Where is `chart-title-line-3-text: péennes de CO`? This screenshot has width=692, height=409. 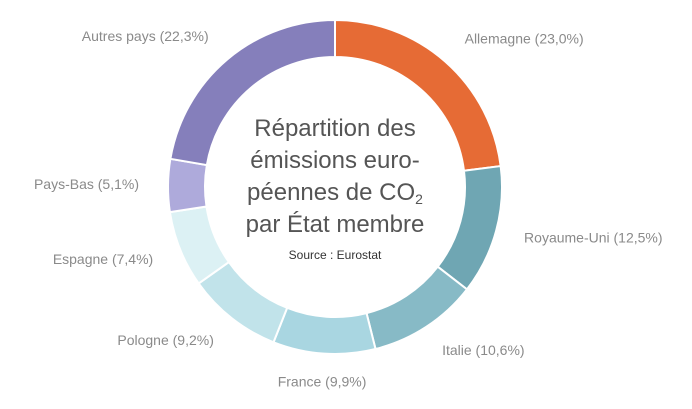 chart-title-line-3-text: péennes de CO is located at coordinates (331, 192).